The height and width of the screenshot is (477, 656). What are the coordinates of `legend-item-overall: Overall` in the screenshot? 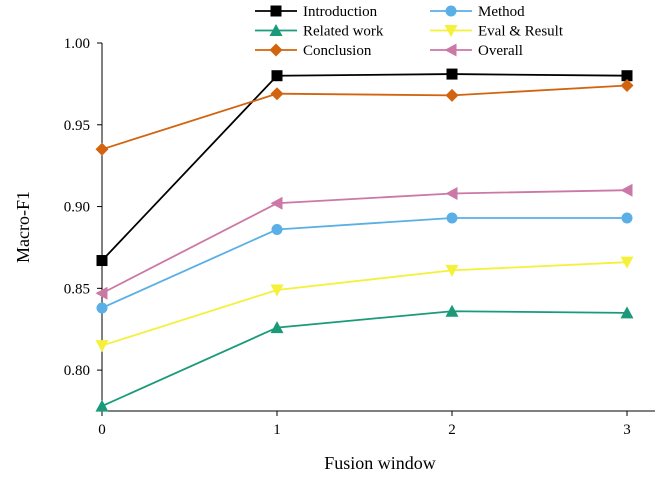 It's located at (476, 51).